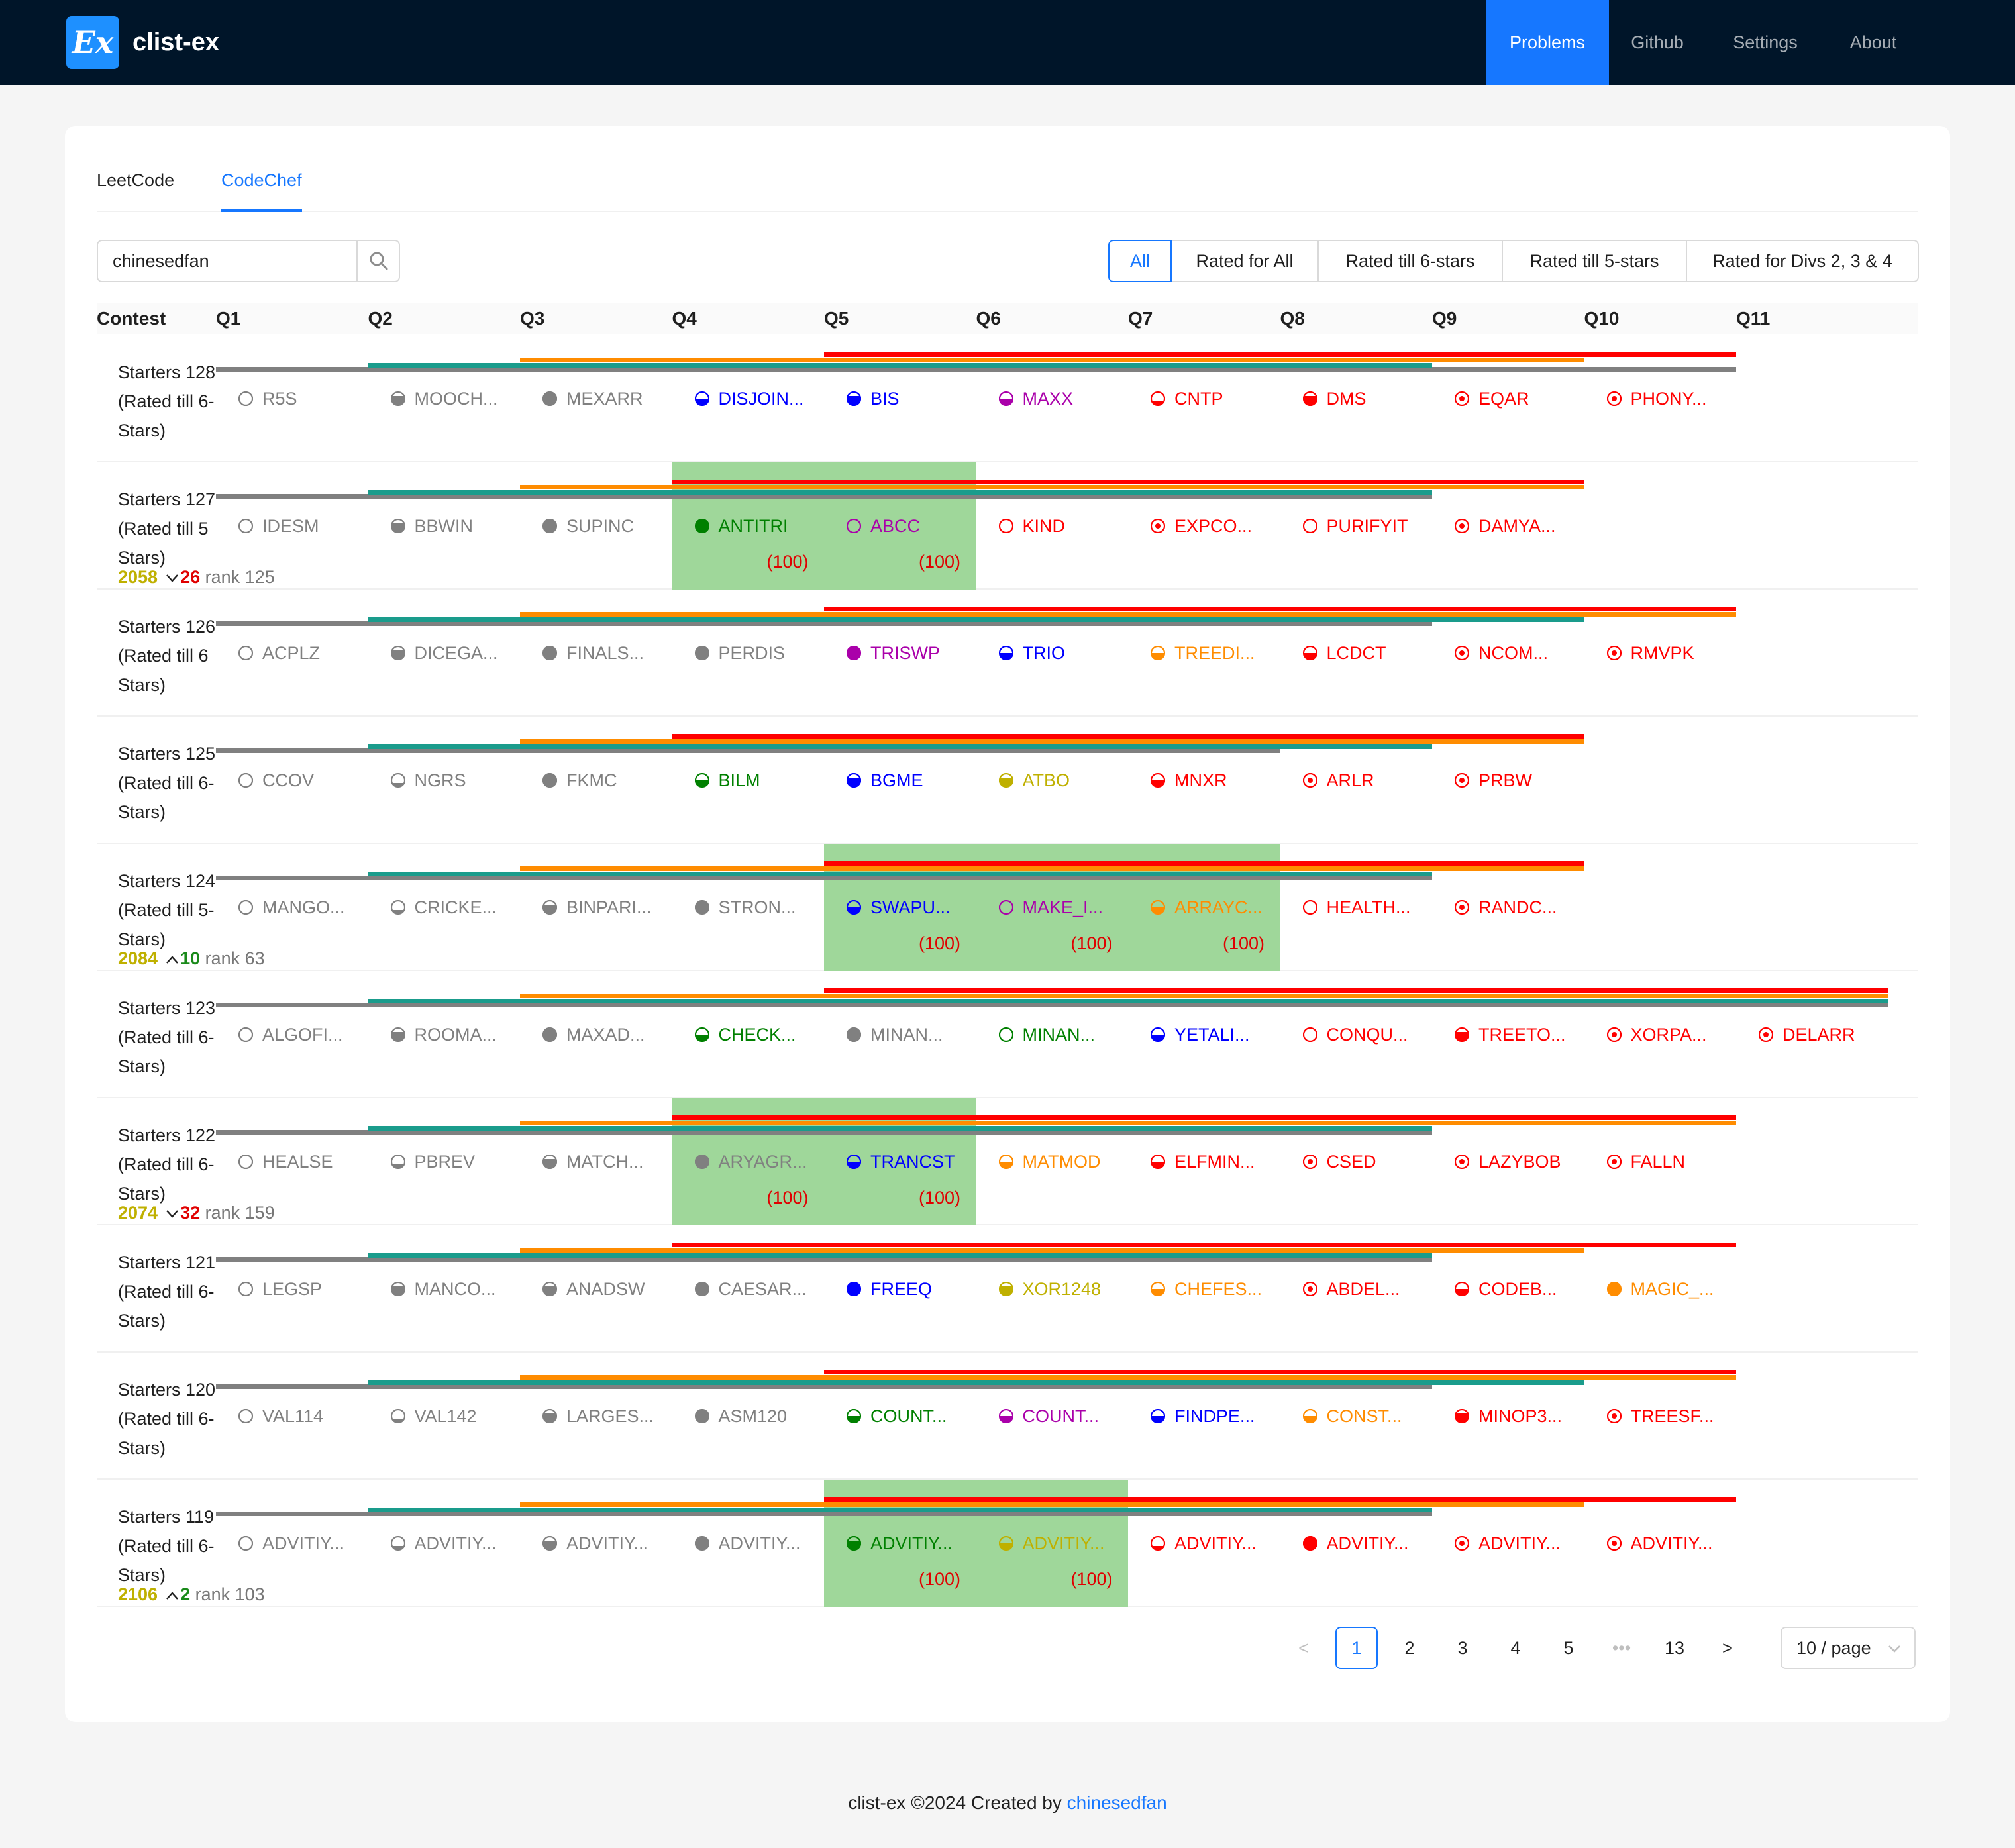 Image resolution: width=2015 pixels, height=1848 pixels. I want to click on problem-link: ACPLZ, so click(311, 653).